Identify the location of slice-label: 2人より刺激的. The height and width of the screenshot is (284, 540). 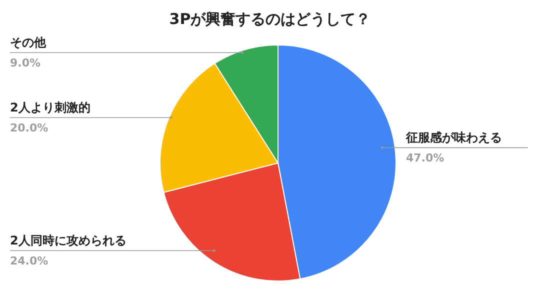
(50, 107).